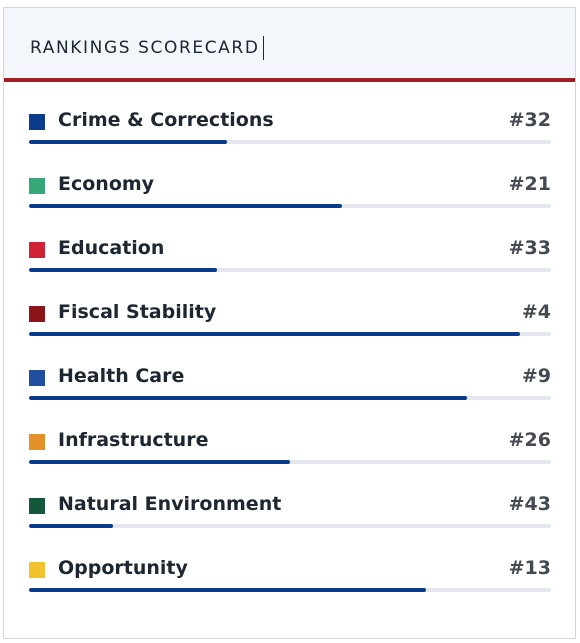 This screenshot has height=643, width=580. I want to click on text-cursor, so click(263, 48).